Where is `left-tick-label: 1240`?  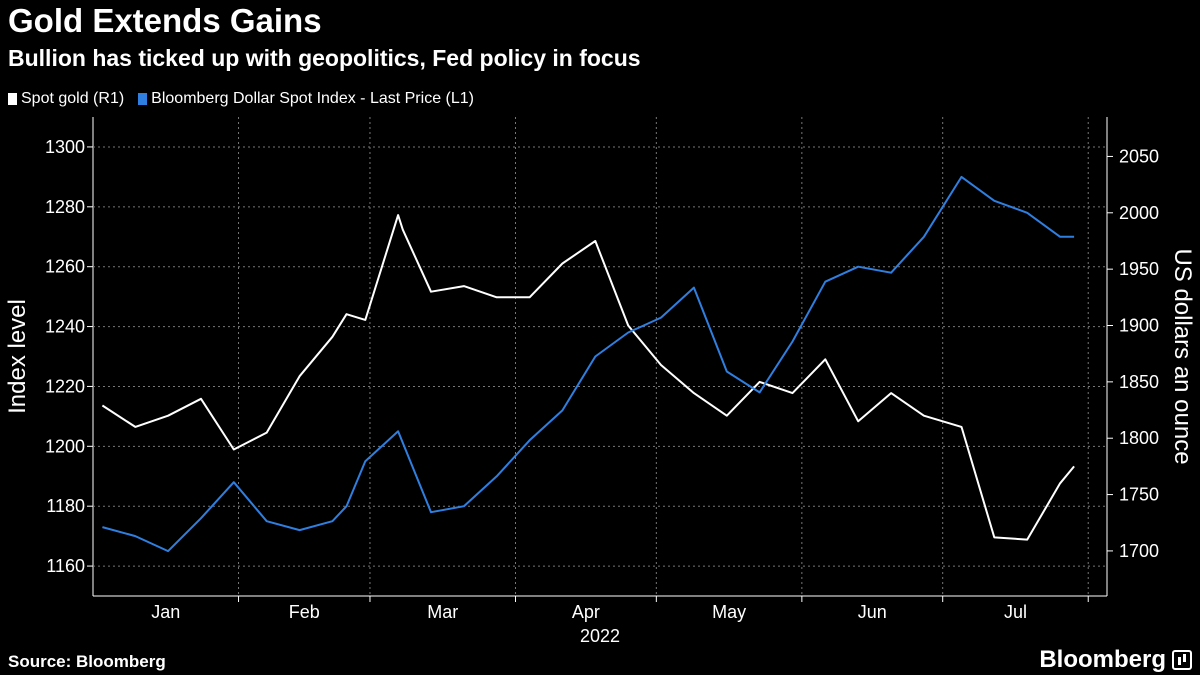 left-tick-label: 1240 is located at coordinates (65, 327).